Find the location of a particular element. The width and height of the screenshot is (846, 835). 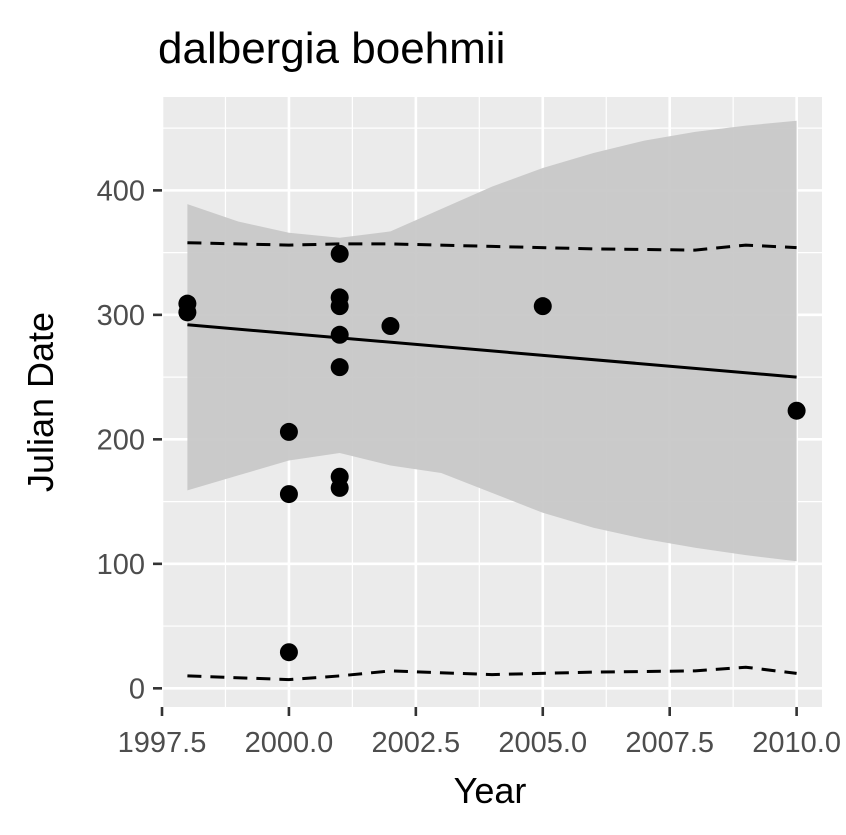

y-tick-label: 400 is located at coordinates (121, 191).